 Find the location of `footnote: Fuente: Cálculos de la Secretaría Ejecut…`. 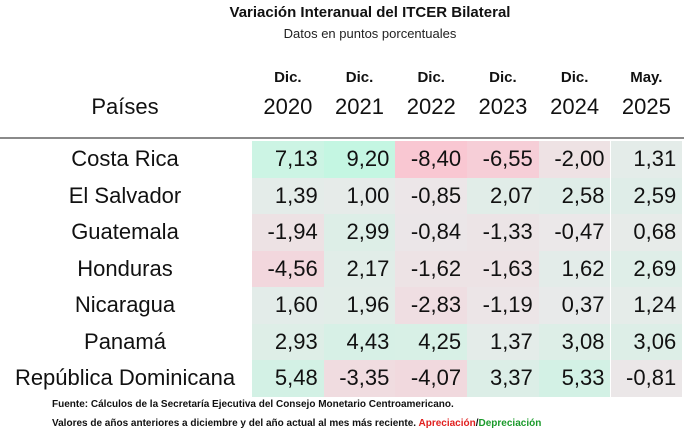

footnote: Fuente: Cálculos de la Secretaría Ejecut… is located at coordinates (253, 404).